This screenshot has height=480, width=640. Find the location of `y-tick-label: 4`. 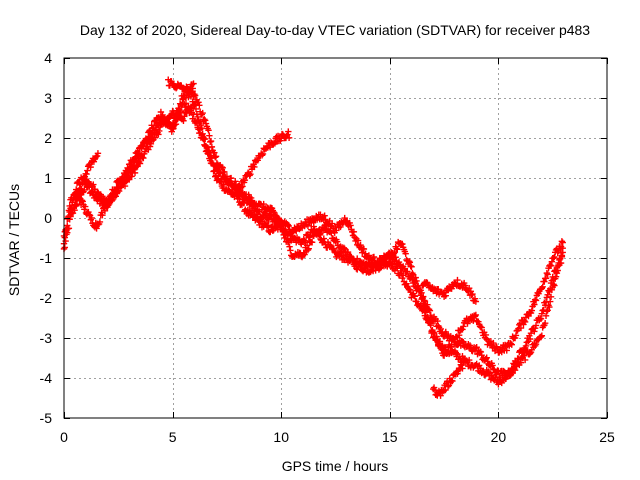

y-tick-label: 4 is located at coordinates (48, 58).